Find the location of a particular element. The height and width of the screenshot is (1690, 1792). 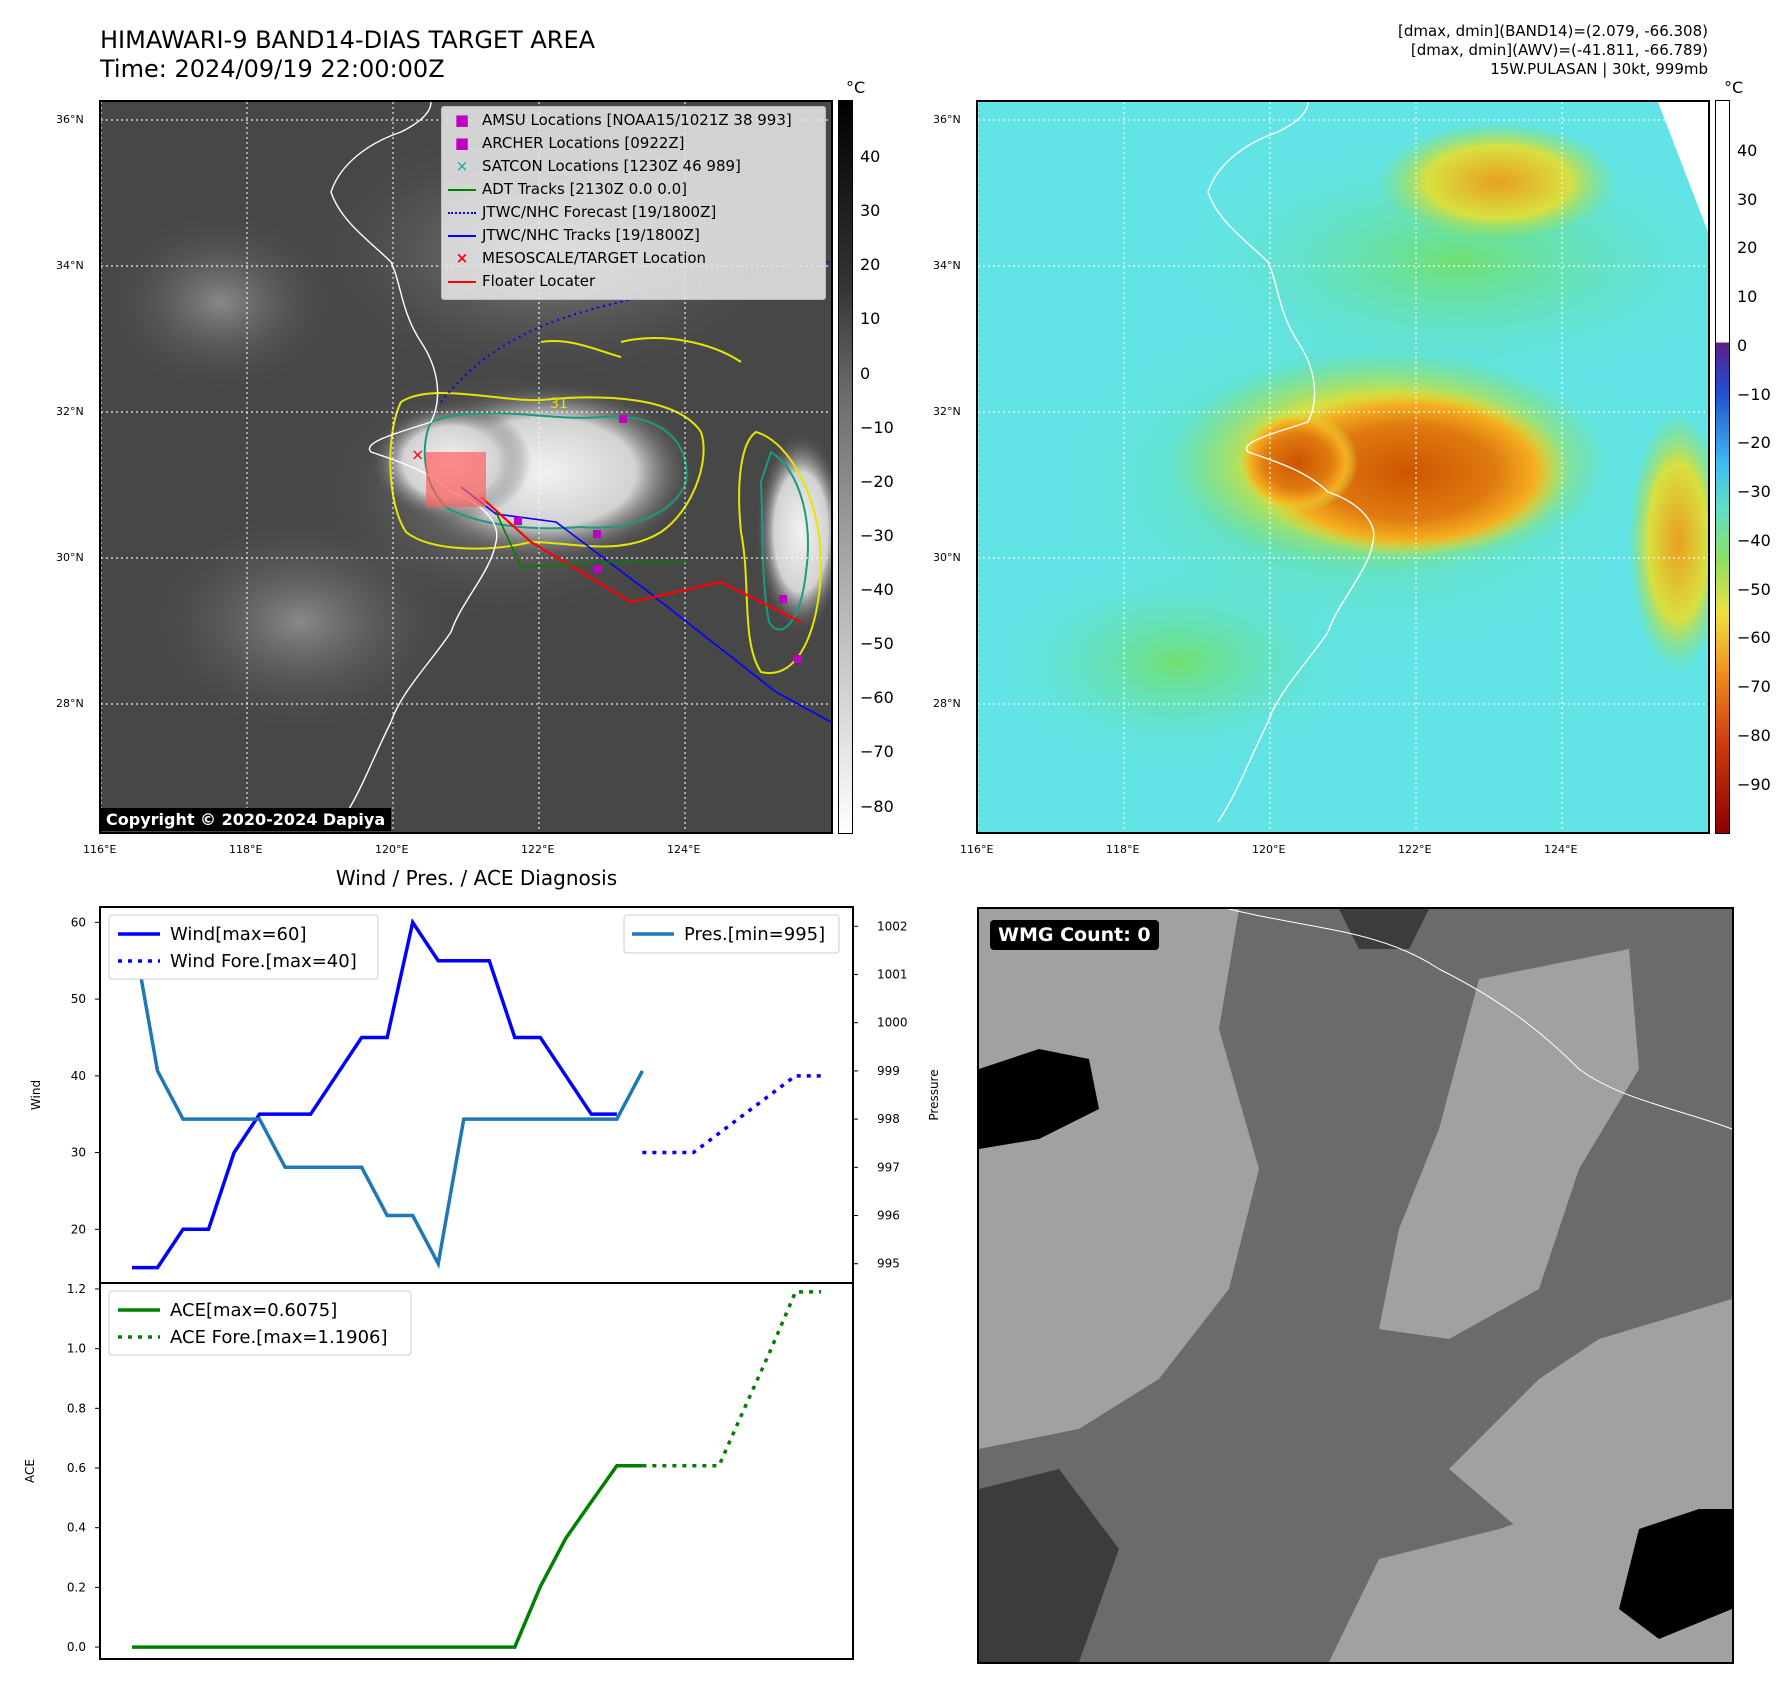

wv-colorbar-tick: −30 is located at coordinates (1754, 491).